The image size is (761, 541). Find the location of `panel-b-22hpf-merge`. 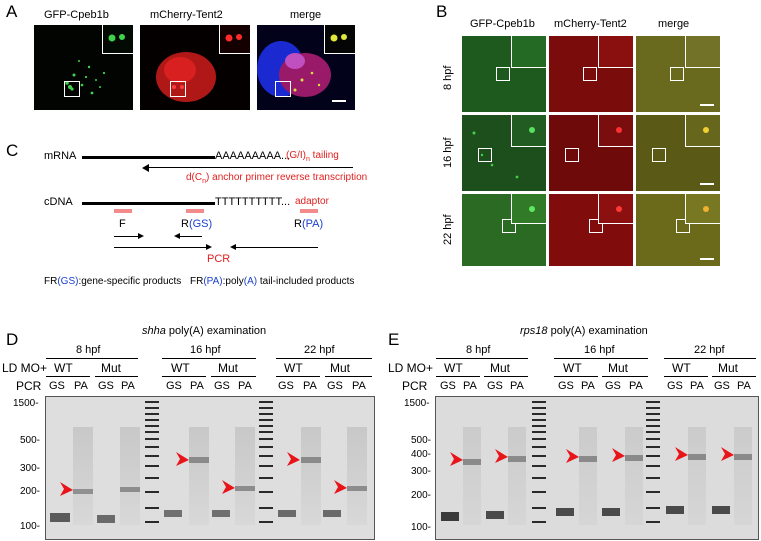

panel-b-22hpf-merge is located at coordinates (678, 230).